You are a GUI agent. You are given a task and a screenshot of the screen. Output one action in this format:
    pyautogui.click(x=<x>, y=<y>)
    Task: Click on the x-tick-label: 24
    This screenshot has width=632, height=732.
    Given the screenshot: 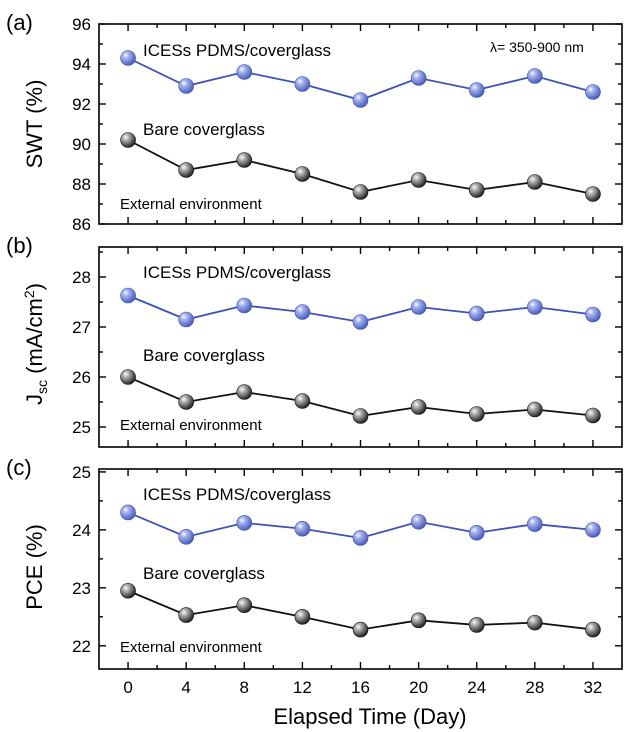 What is the action you would take?
    pyautogui.click(x=476, y=687)
    